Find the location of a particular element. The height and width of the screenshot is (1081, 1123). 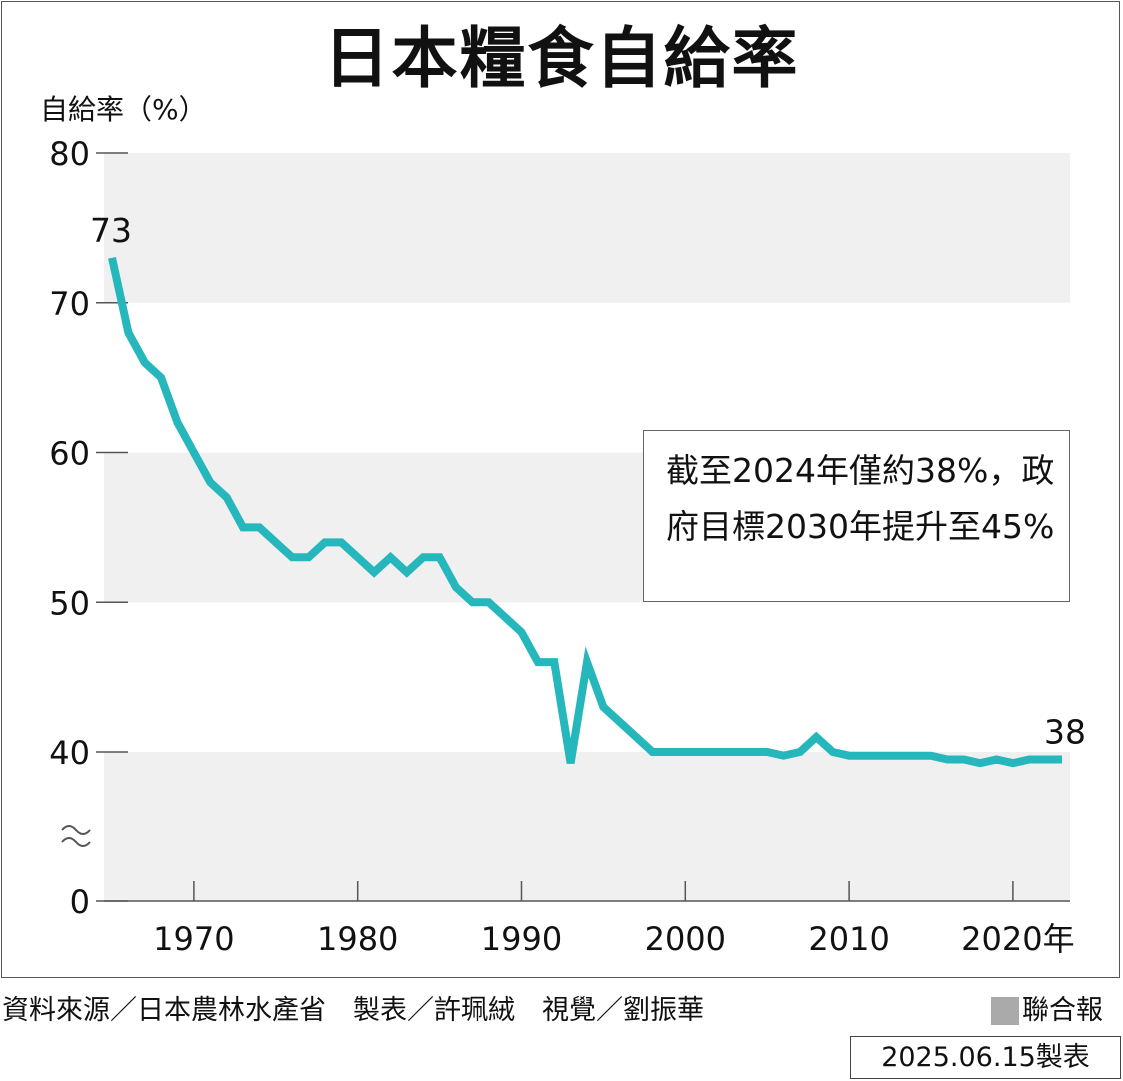

x-axis is located at coordinates (587, 891).